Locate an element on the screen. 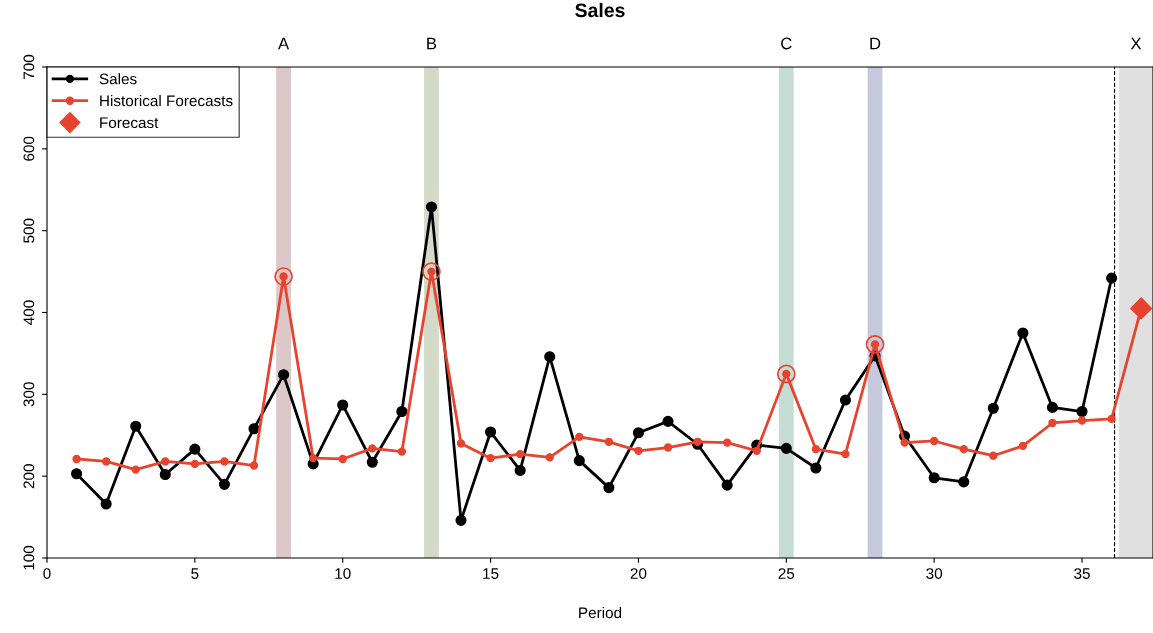 Image resolution: width=1153 pixels, height=633 pixels. x-tick-label: 5 is located at coordinates (195, 573).